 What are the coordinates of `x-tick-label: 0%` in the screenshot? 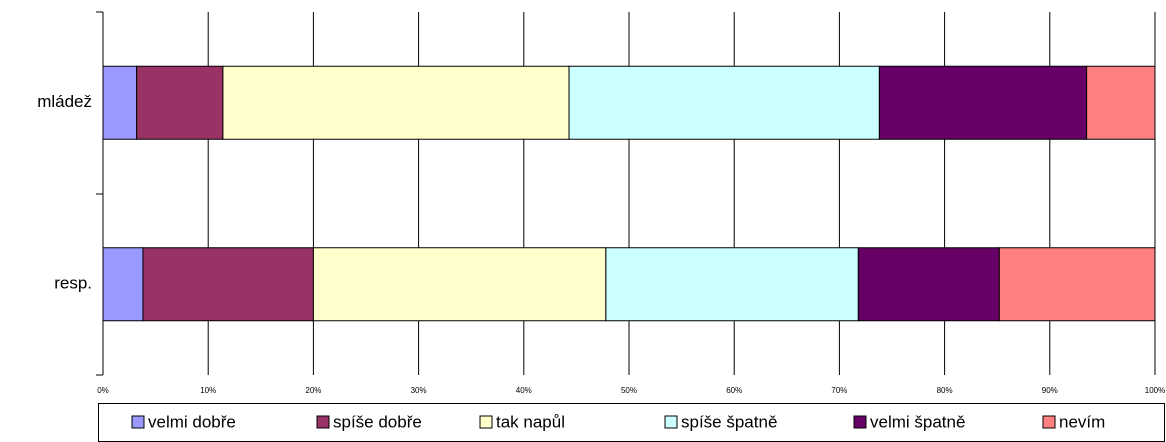 It's located at (103, 390).